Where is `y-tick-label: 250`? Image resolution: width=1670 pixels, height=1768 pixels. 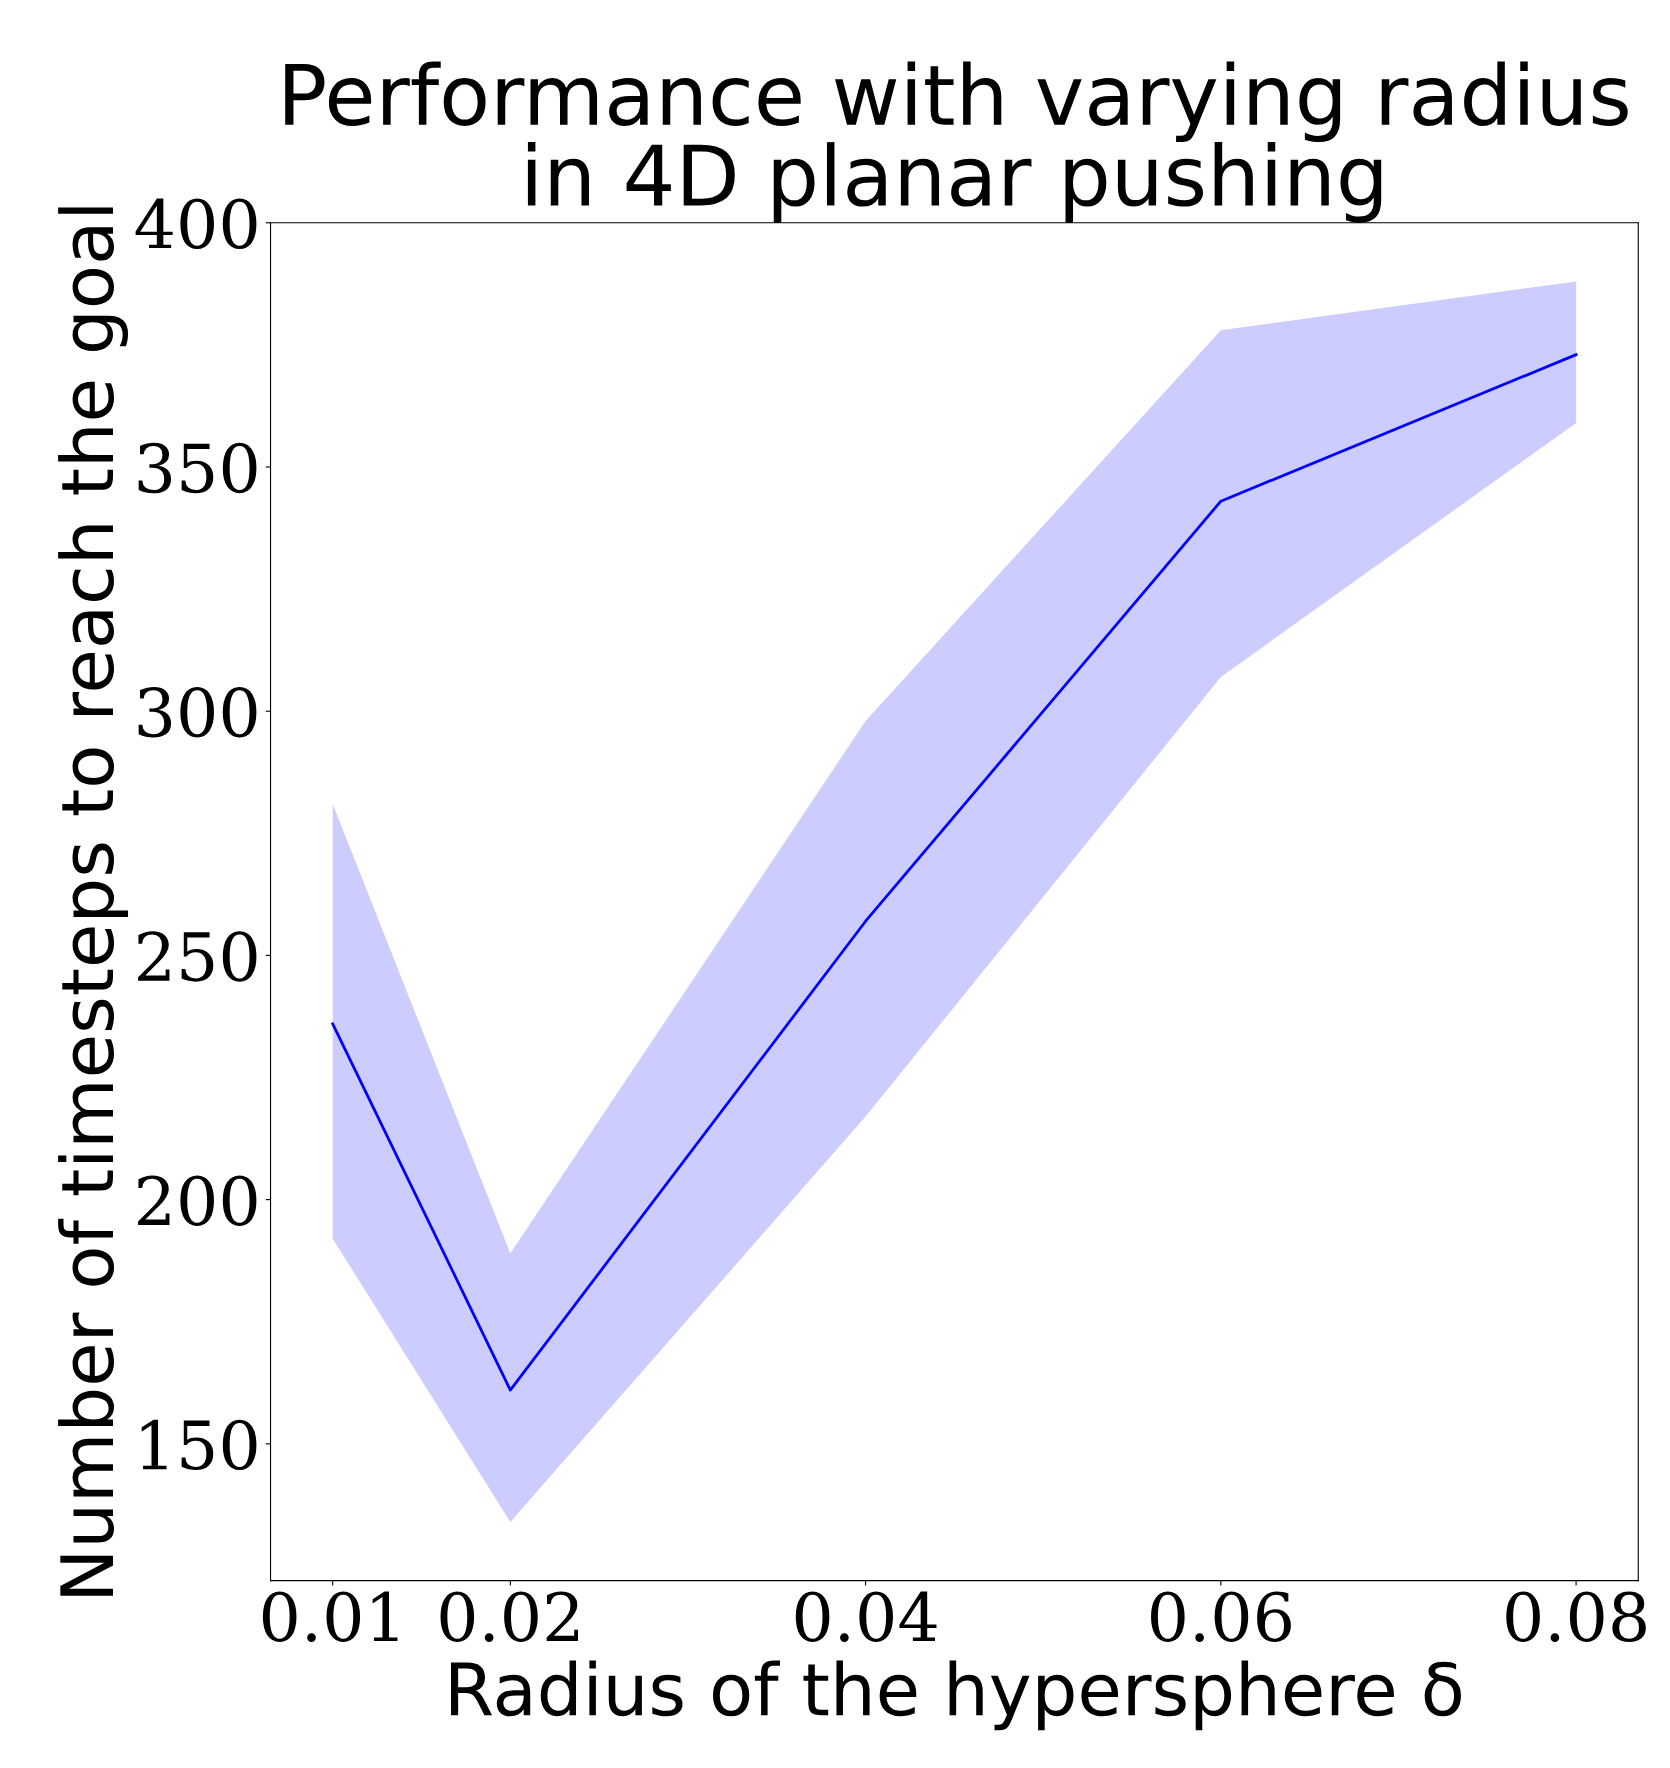
y-tick-label: 250 is located at coordinates (197, 956).